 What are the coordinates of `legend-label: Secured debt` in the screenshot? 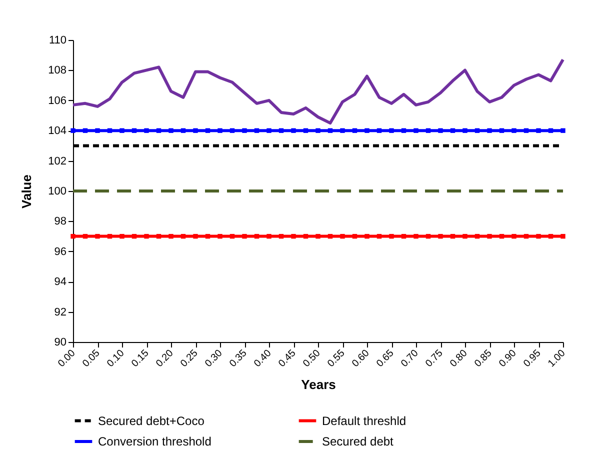 It's located at (358, 441).